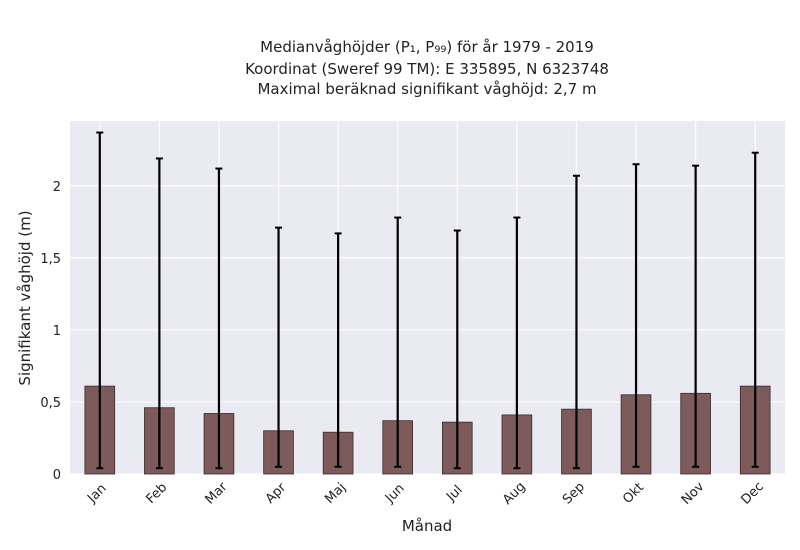  What do you see at coordinates (338, 350) in the screenshot?
I see `error-bar-maj` at bounding box center [338, 350].